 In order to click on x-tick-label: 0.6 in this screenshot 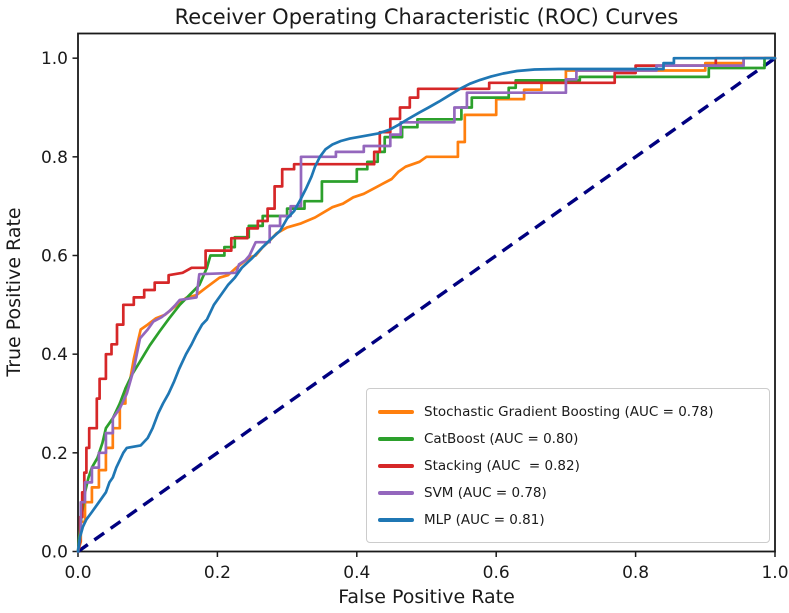, I will do `click(496, 573)`.